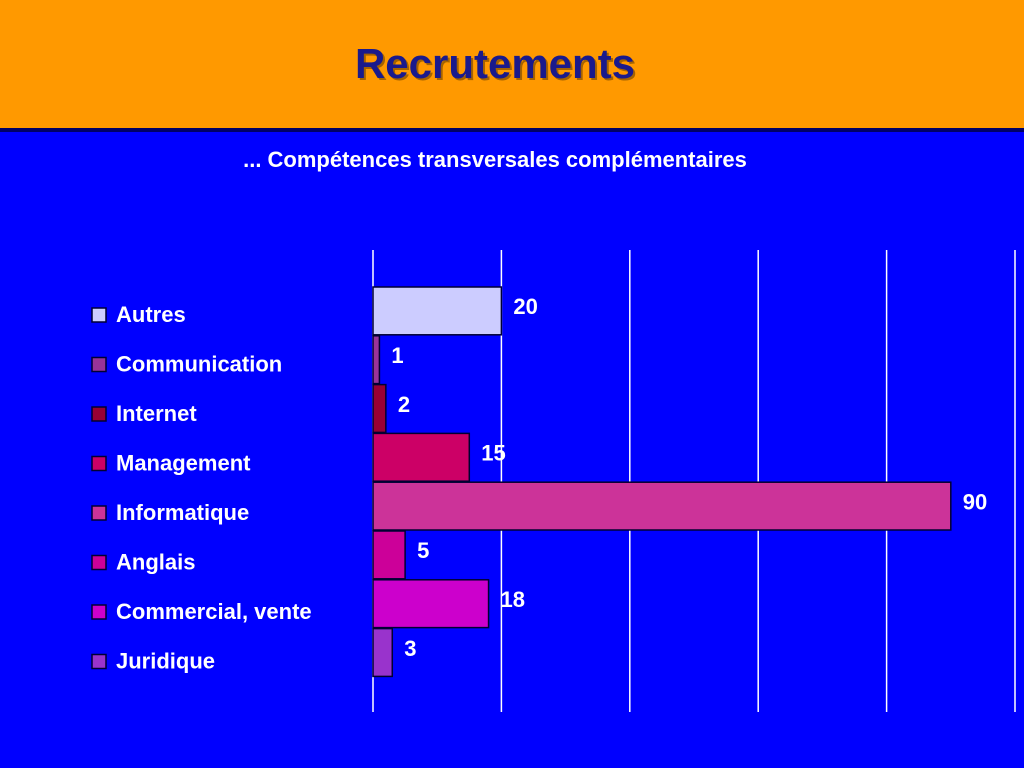 This screenshot has height=773, width=1024. Describe the element at coordinates (410, 648) in the screenshot. I see `value-label: 3` at that location.